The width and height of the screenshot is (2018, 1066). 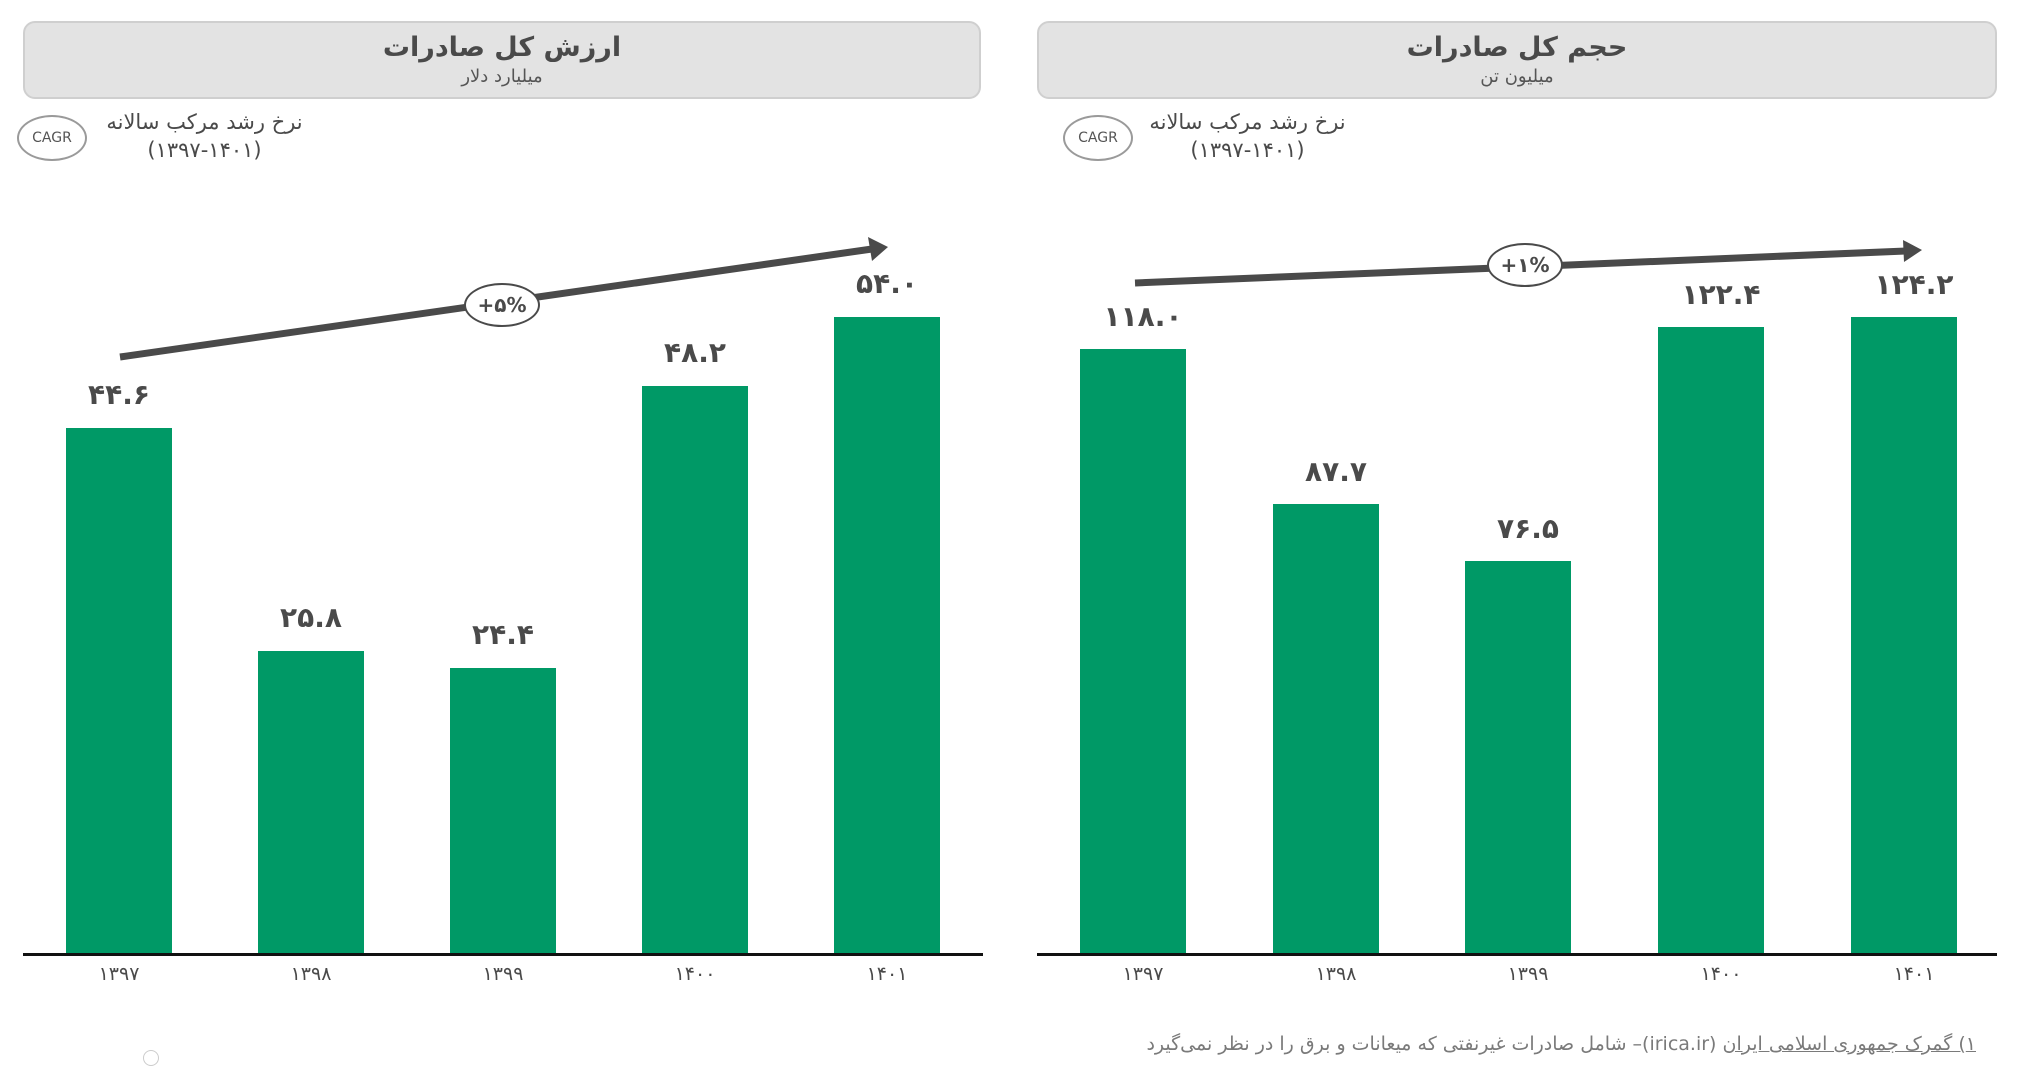 What do you see at coordinates (887, 283) in the screenshot?
I see `bar-value-label: ۵۴.۰` at bounding box center [887, 283].